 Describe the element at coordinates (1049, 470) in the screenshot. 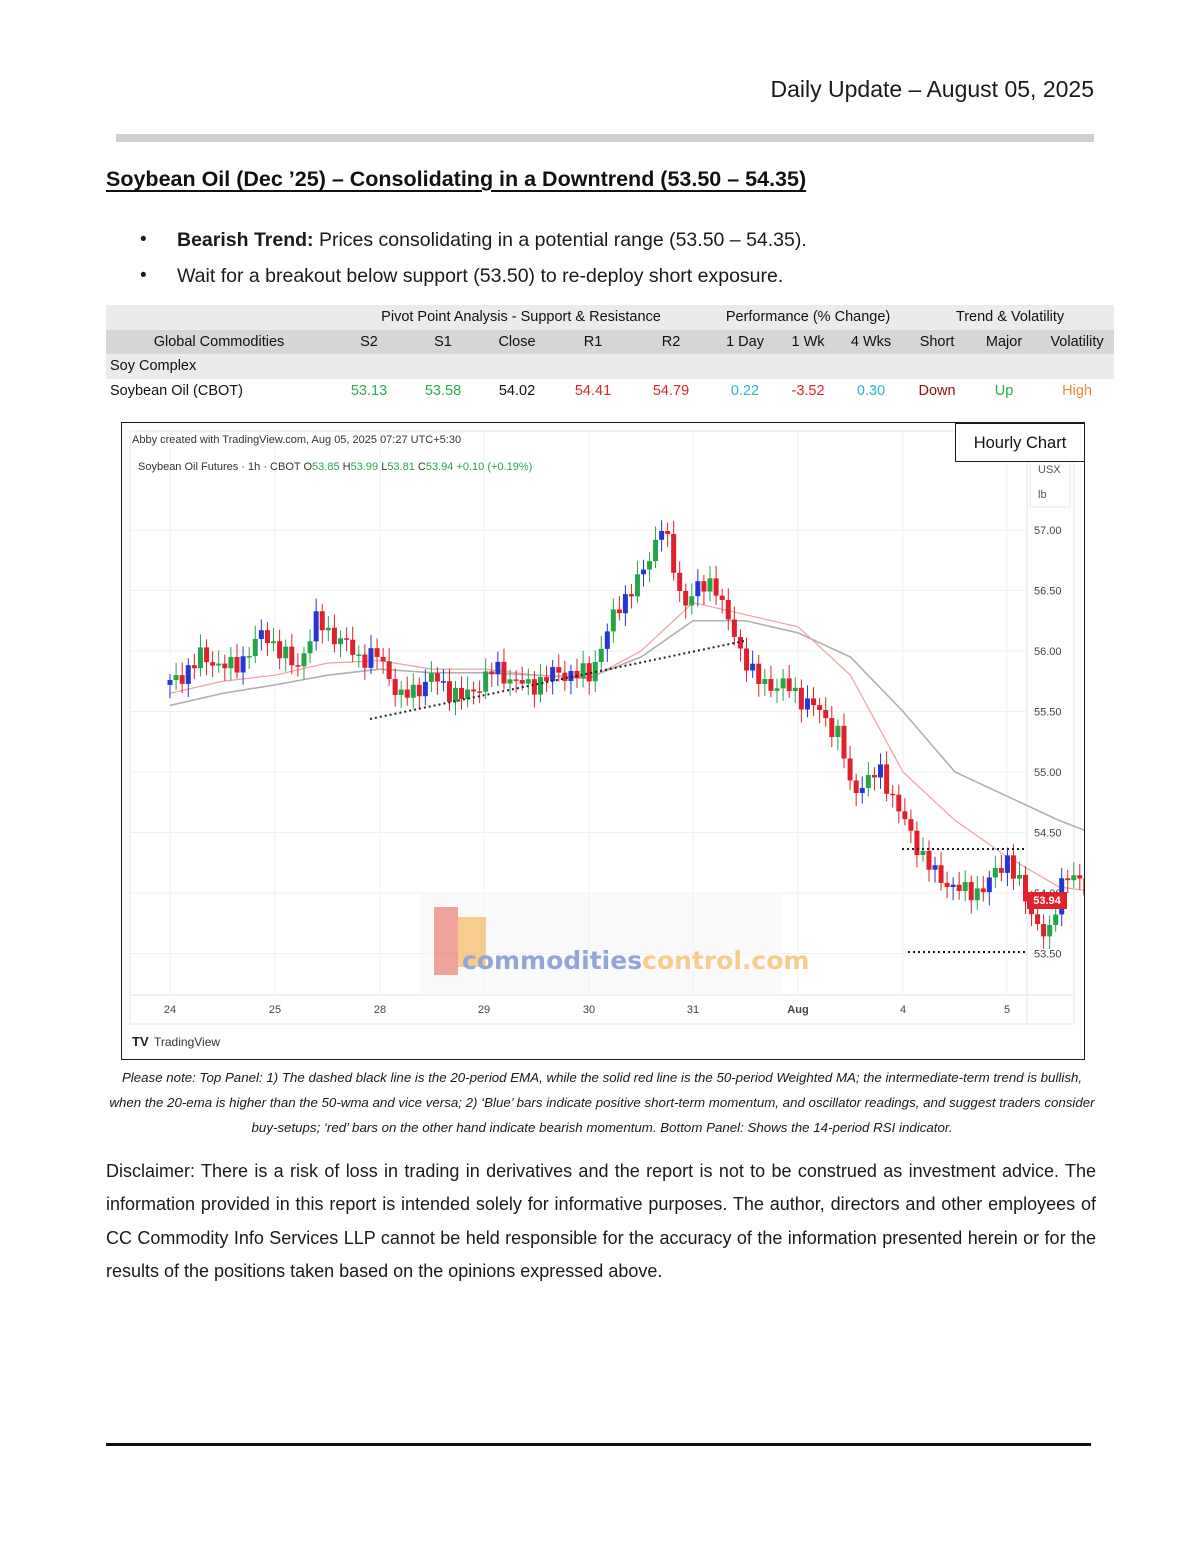

I see `unit-top: USX` at that location.